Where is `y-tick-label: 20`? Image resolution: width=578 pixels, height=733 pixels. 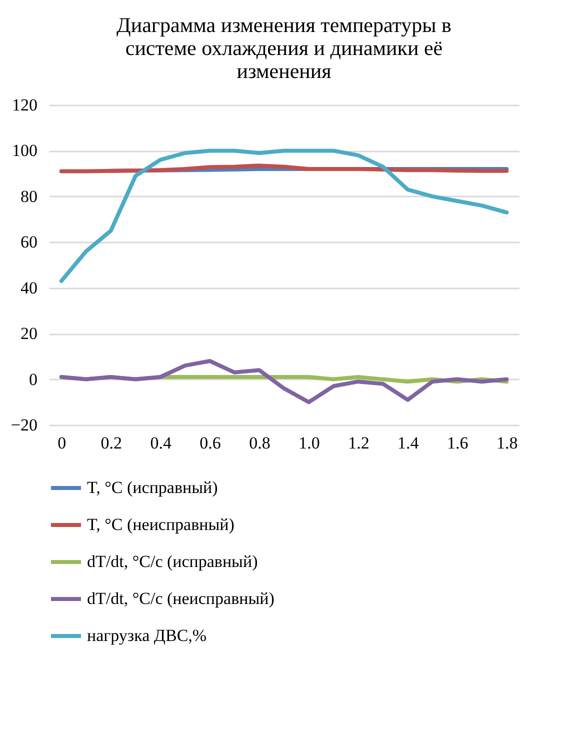
y-tick-label: 20 is located at coordinates (29, 334).